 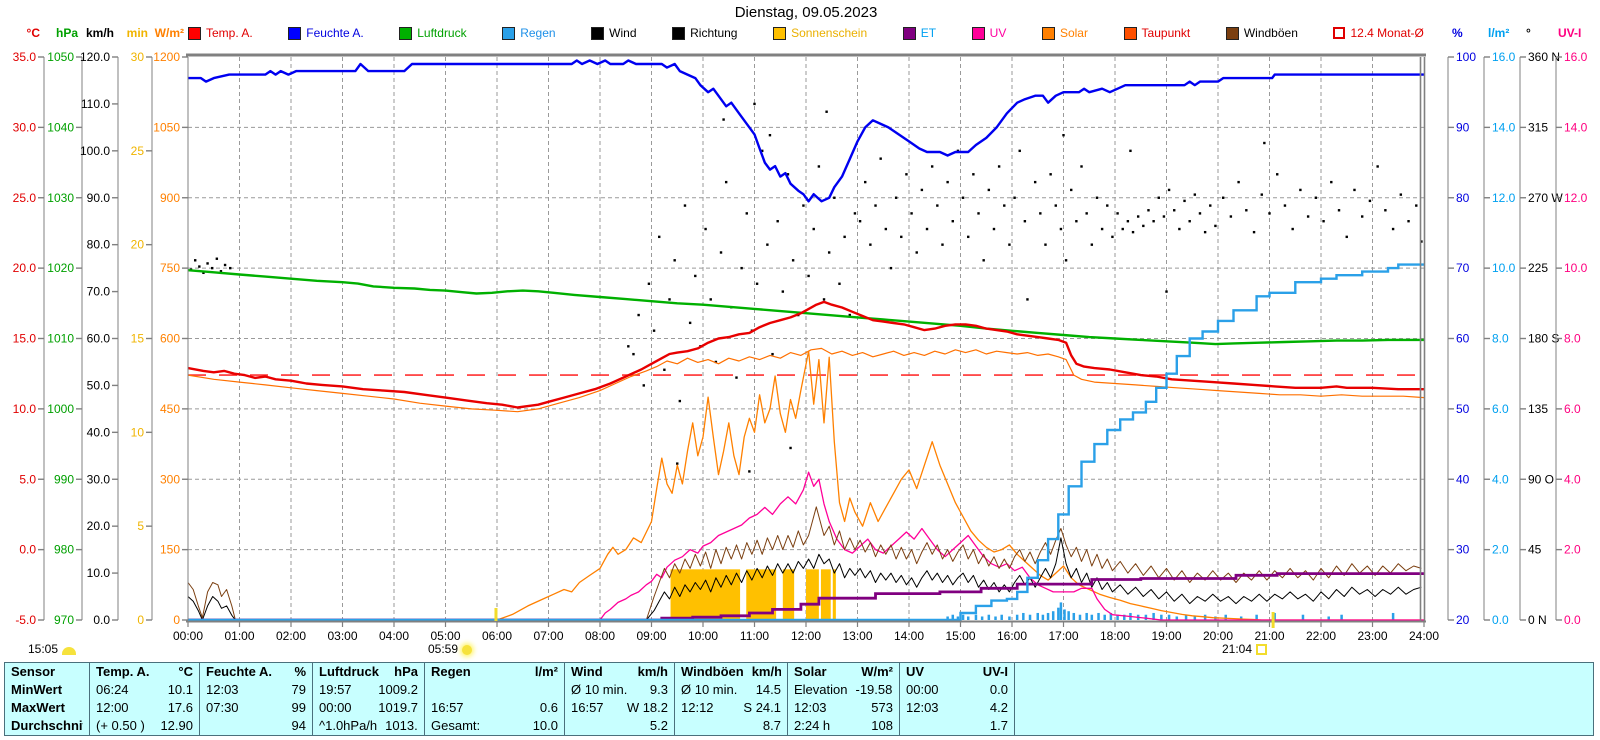 I want to click on svg-text: 04:00, so click(x=394, y=636).